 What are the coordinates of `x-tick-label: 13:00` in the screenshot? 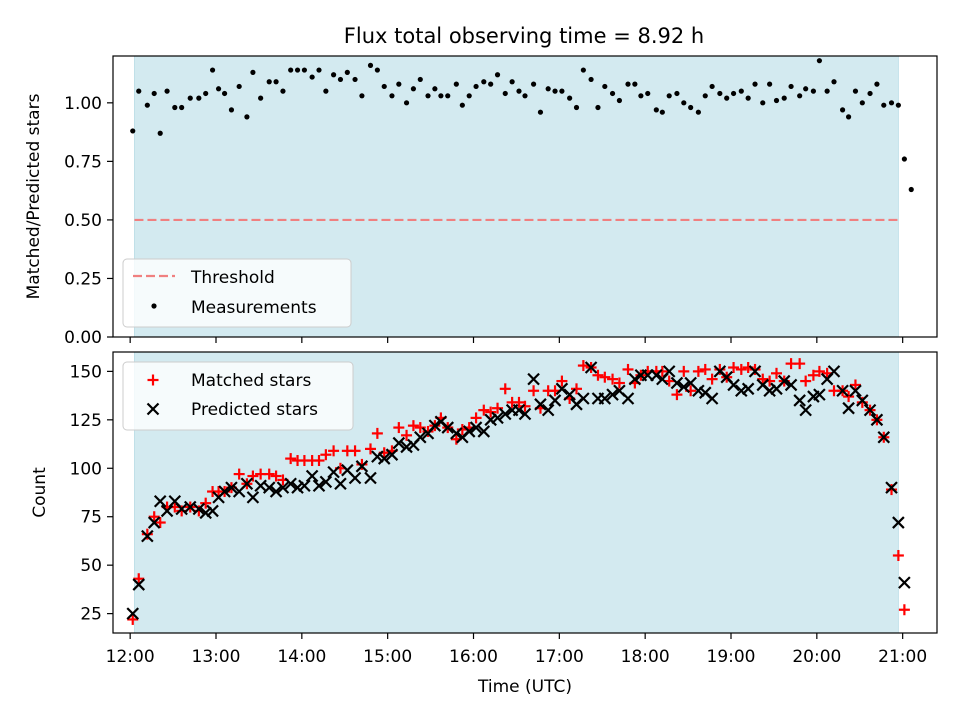 It's located at (216, 657).